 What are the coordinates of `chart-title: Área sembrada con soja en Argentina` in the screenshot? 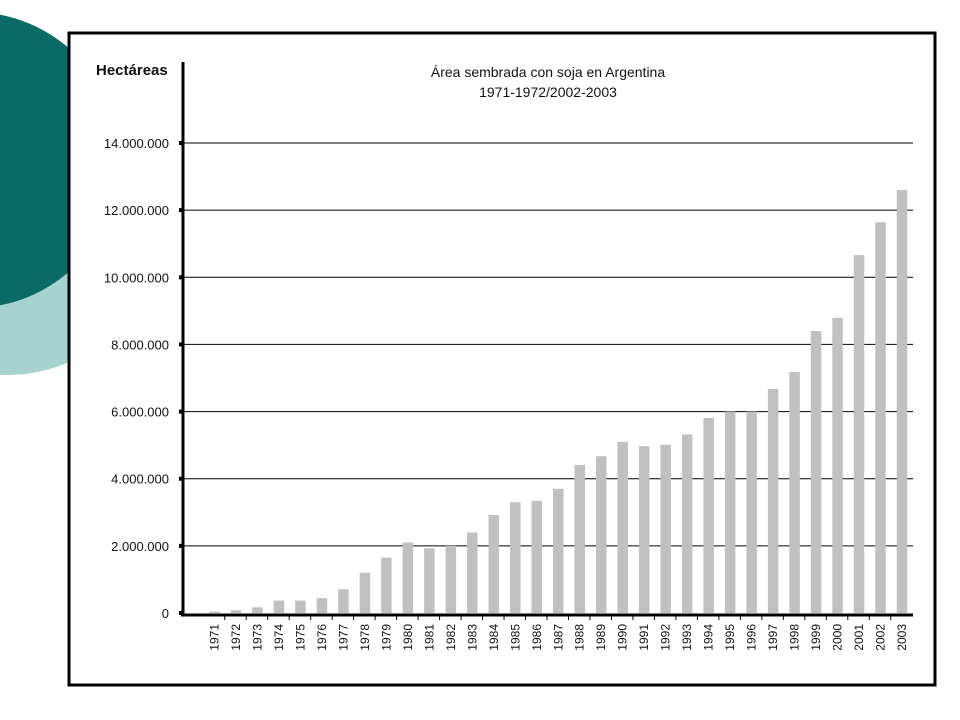 It's located at (548, 72).